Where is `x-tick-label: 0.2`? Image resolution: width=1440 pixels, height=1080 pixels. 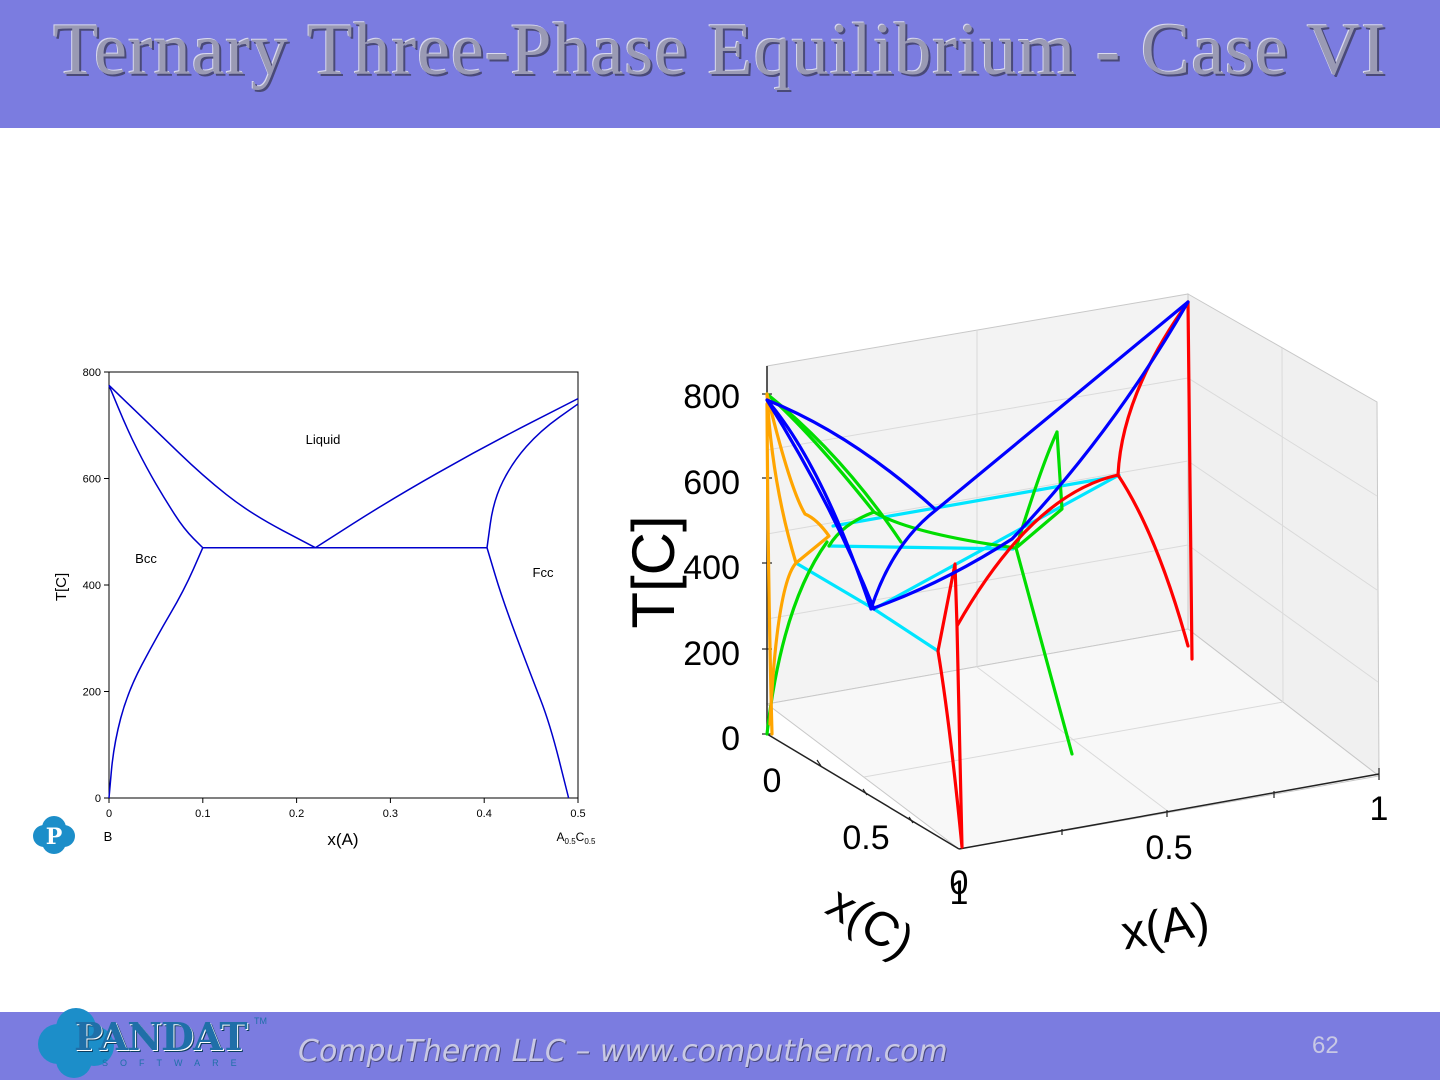
x-tick-label: 0.2 is located at coordinates (296, 814).